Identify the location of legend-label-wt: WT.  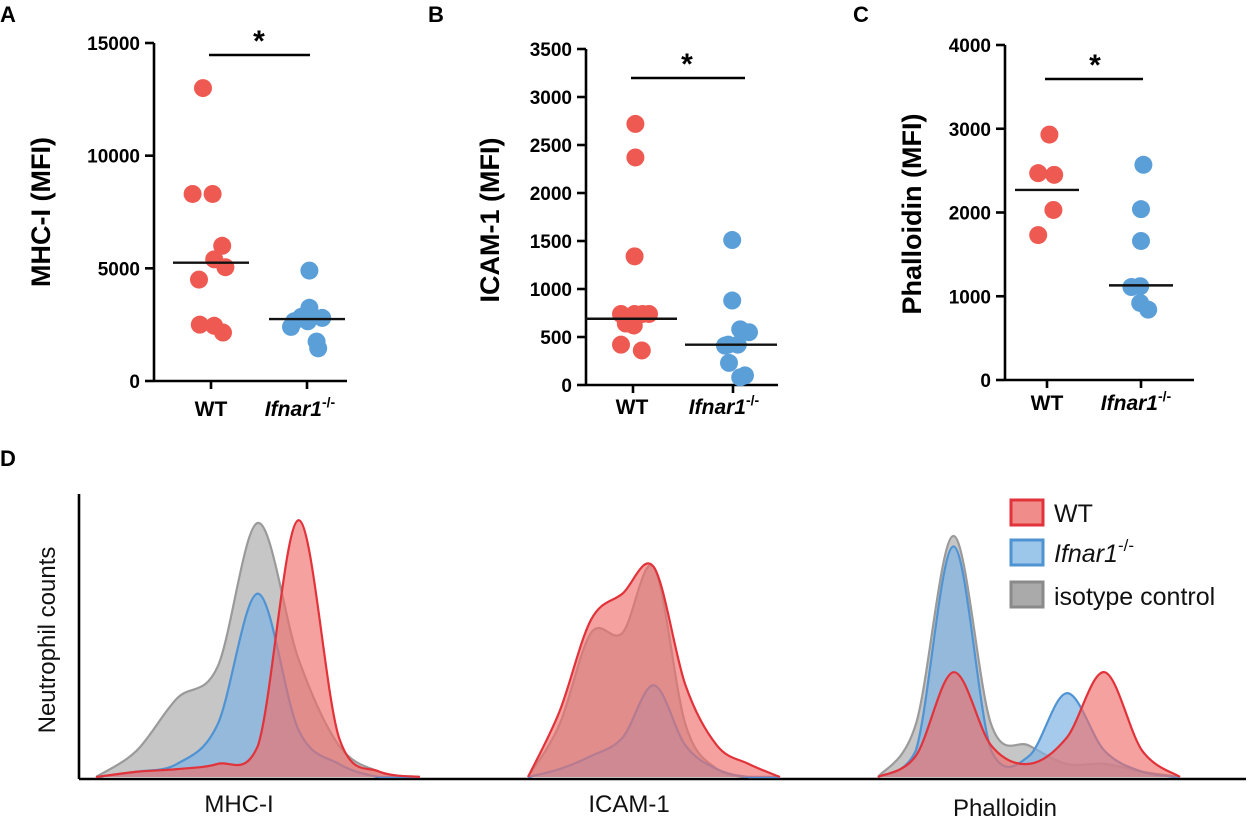
(1073, 514).